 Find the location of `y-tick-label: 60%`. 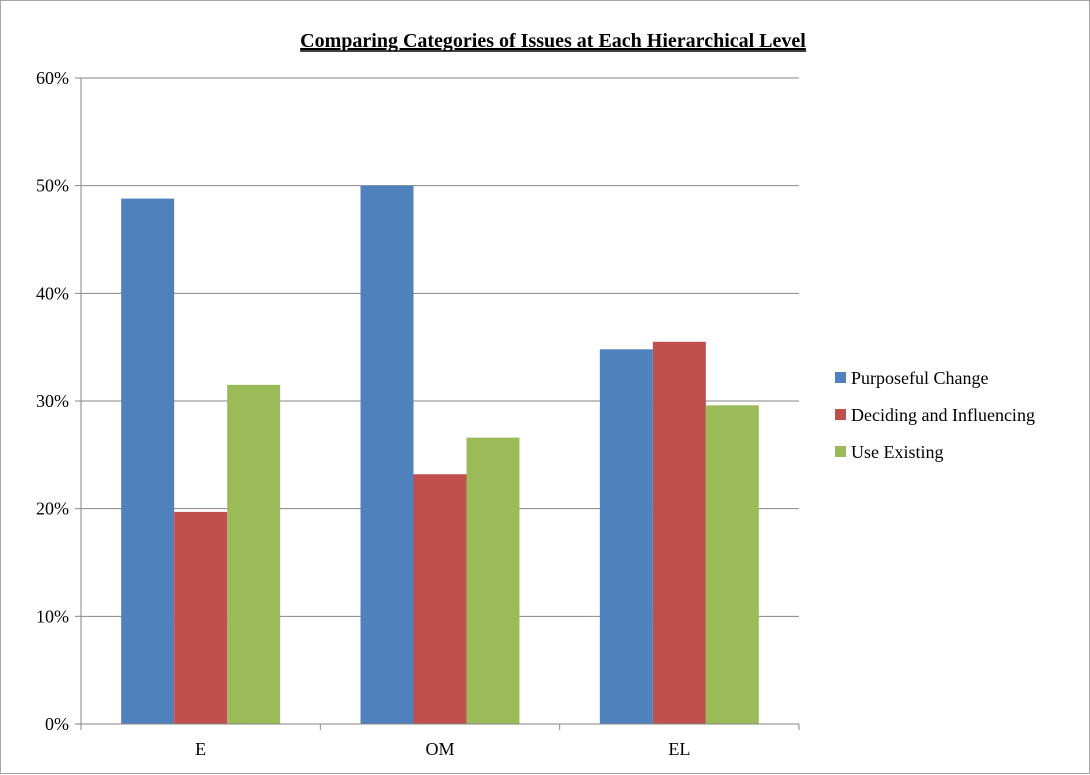

y-tick-label: 60% is located at coordinates (52, 78).